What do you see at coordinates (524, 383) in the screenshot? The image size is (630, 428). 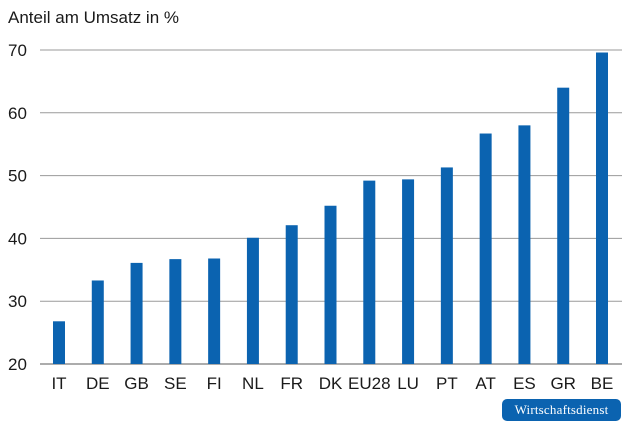 I see `x-tick-label-es: ES` at bounding box center [524, 383].